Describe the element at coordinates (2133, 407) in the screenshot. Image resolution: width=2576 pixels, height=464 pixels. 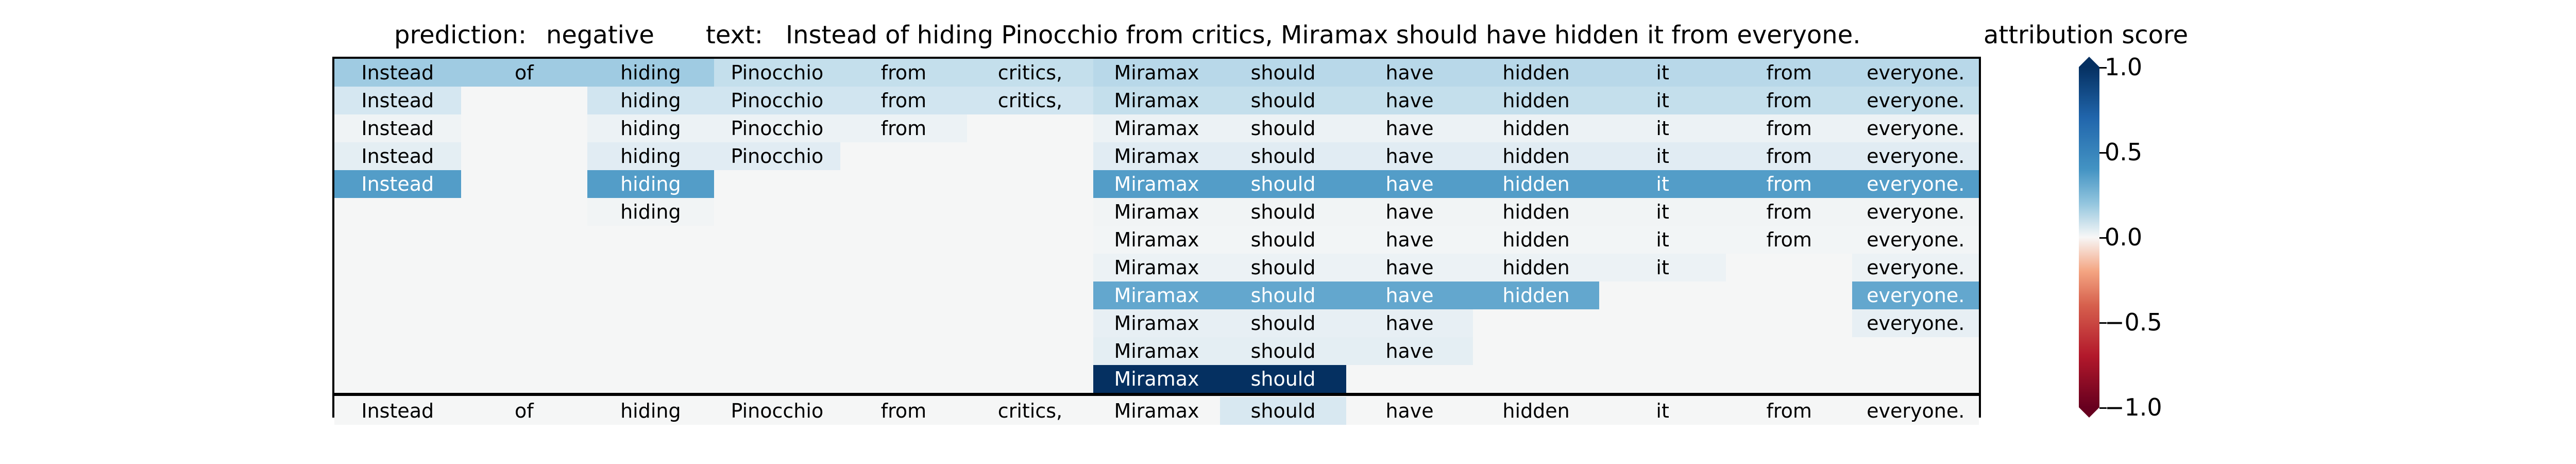
I see `colorbar-tick-label: −1.0` at that location.